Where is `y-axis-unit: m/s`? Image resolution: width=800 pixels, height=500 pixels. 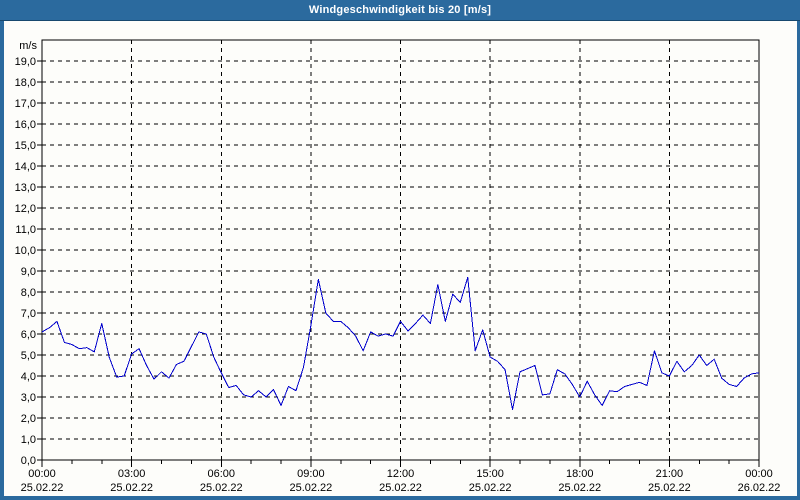
y-axis-unit: m/s is located at coordinates (28, 46).